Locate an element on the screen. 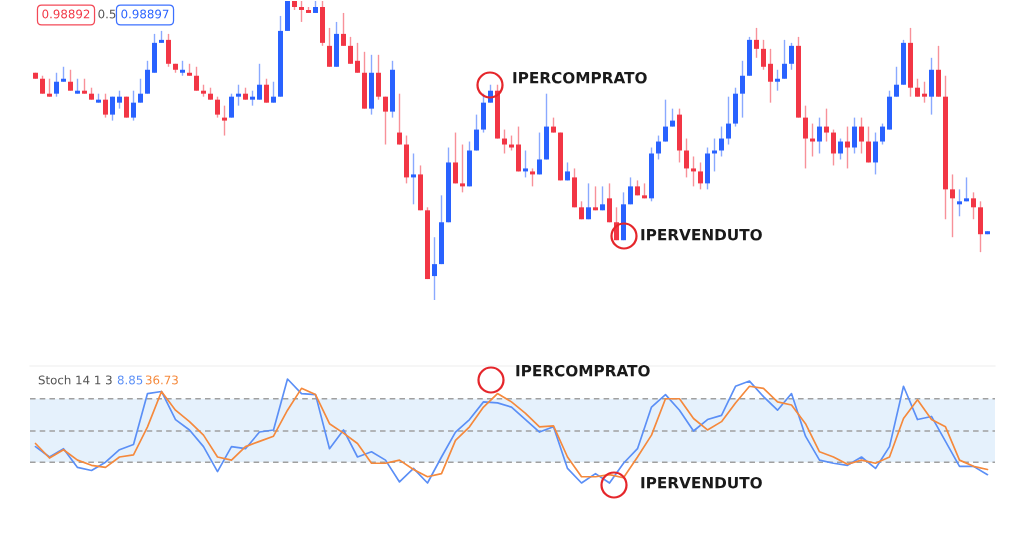  chart-title: Stoch 14 1 3 is located at coordinates (75, 380).